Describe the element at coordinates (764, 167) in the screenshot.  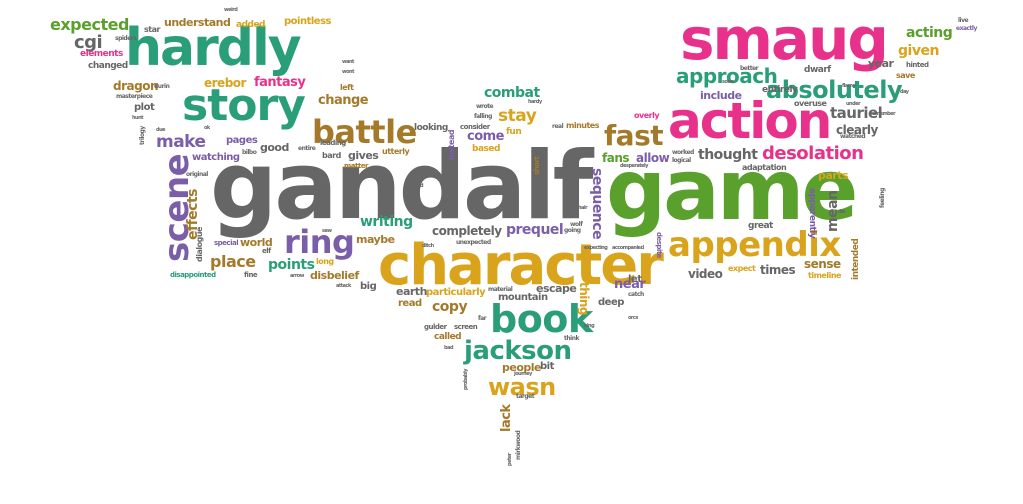
I see `word-adaptation: adaptation` at that location.